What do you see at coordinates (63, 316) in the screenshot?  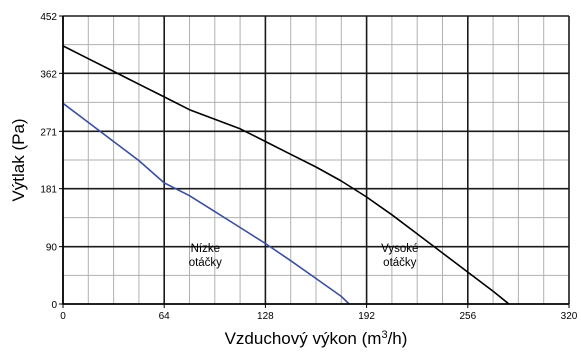 I see `x-tick-label: 0` at bounding box center [63, 316].